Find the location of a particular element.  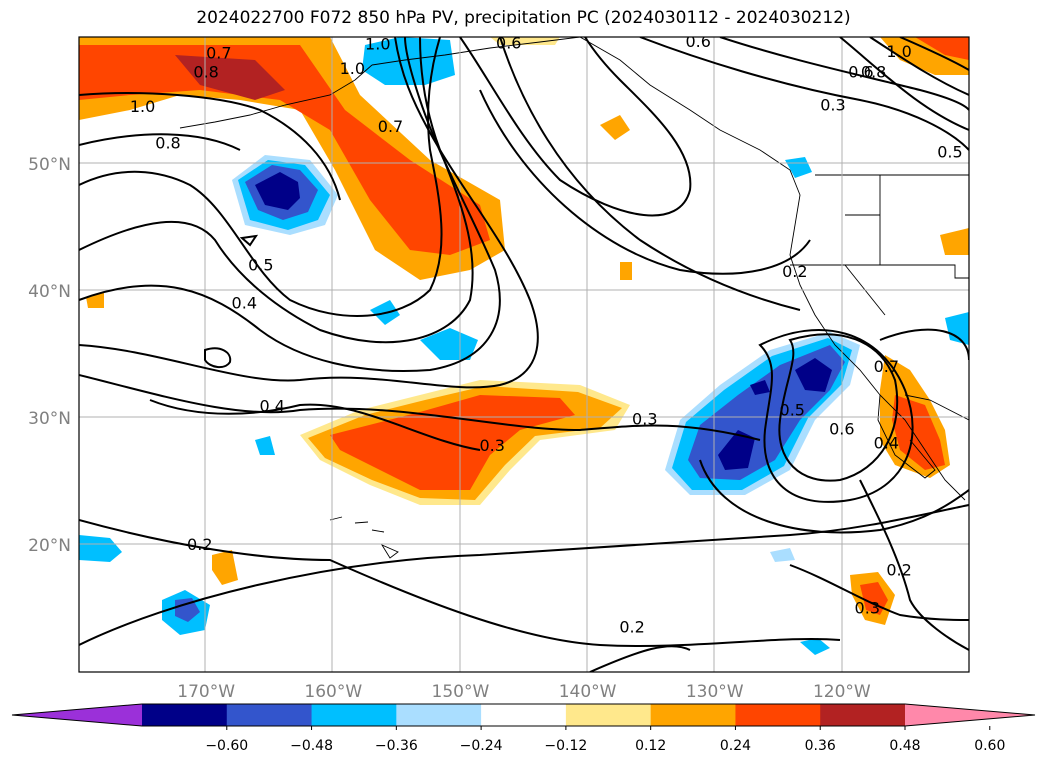

colorbar-tick-label: 0.48 is located at coordinates (904, 746).